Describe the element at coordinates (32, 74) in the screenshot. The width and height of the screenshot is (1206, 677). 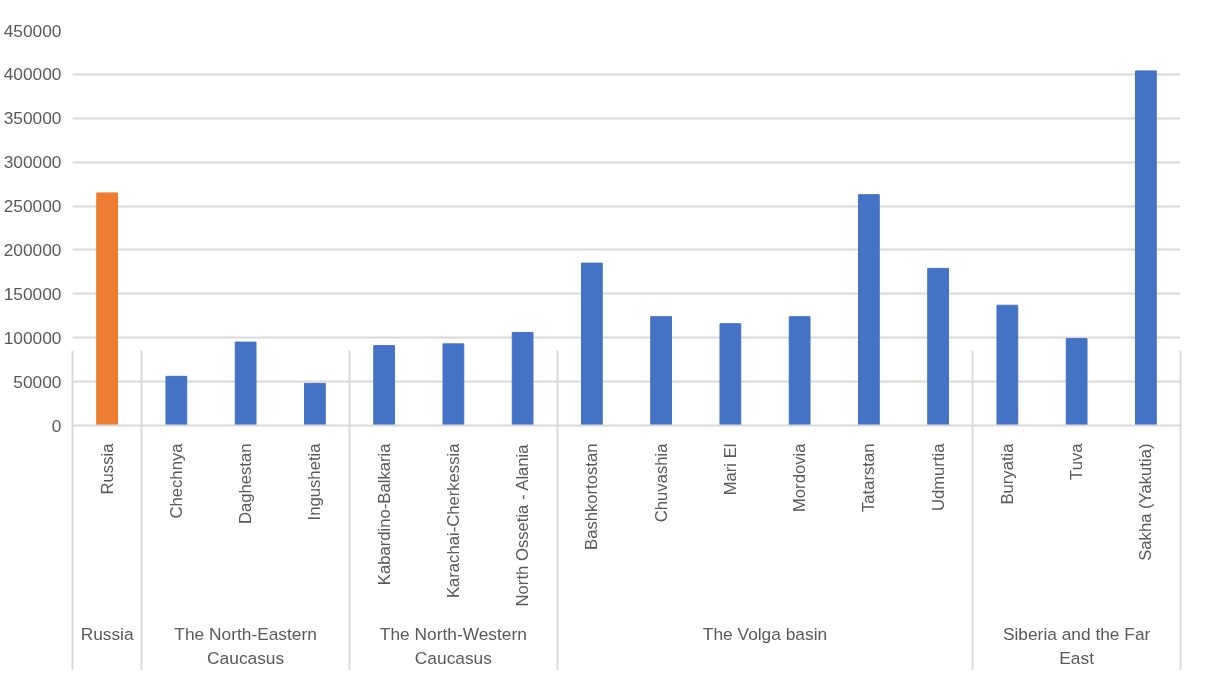
I see `y-tick-label: 400000` at that location.